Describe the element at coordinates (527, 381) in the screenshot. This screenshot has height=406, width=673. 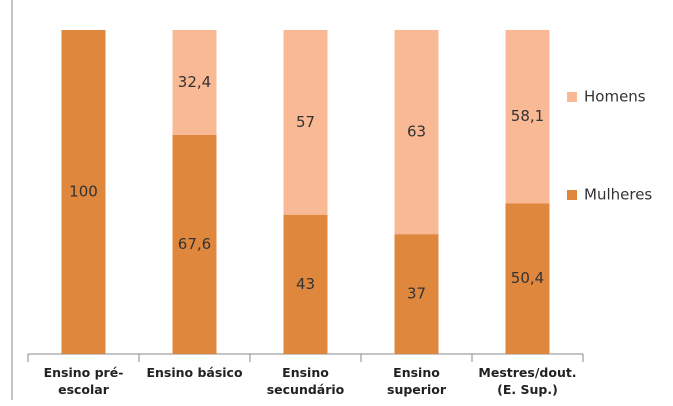
I see `x-tick-label: Mestres/dout. (E. Sup.)` at that location.